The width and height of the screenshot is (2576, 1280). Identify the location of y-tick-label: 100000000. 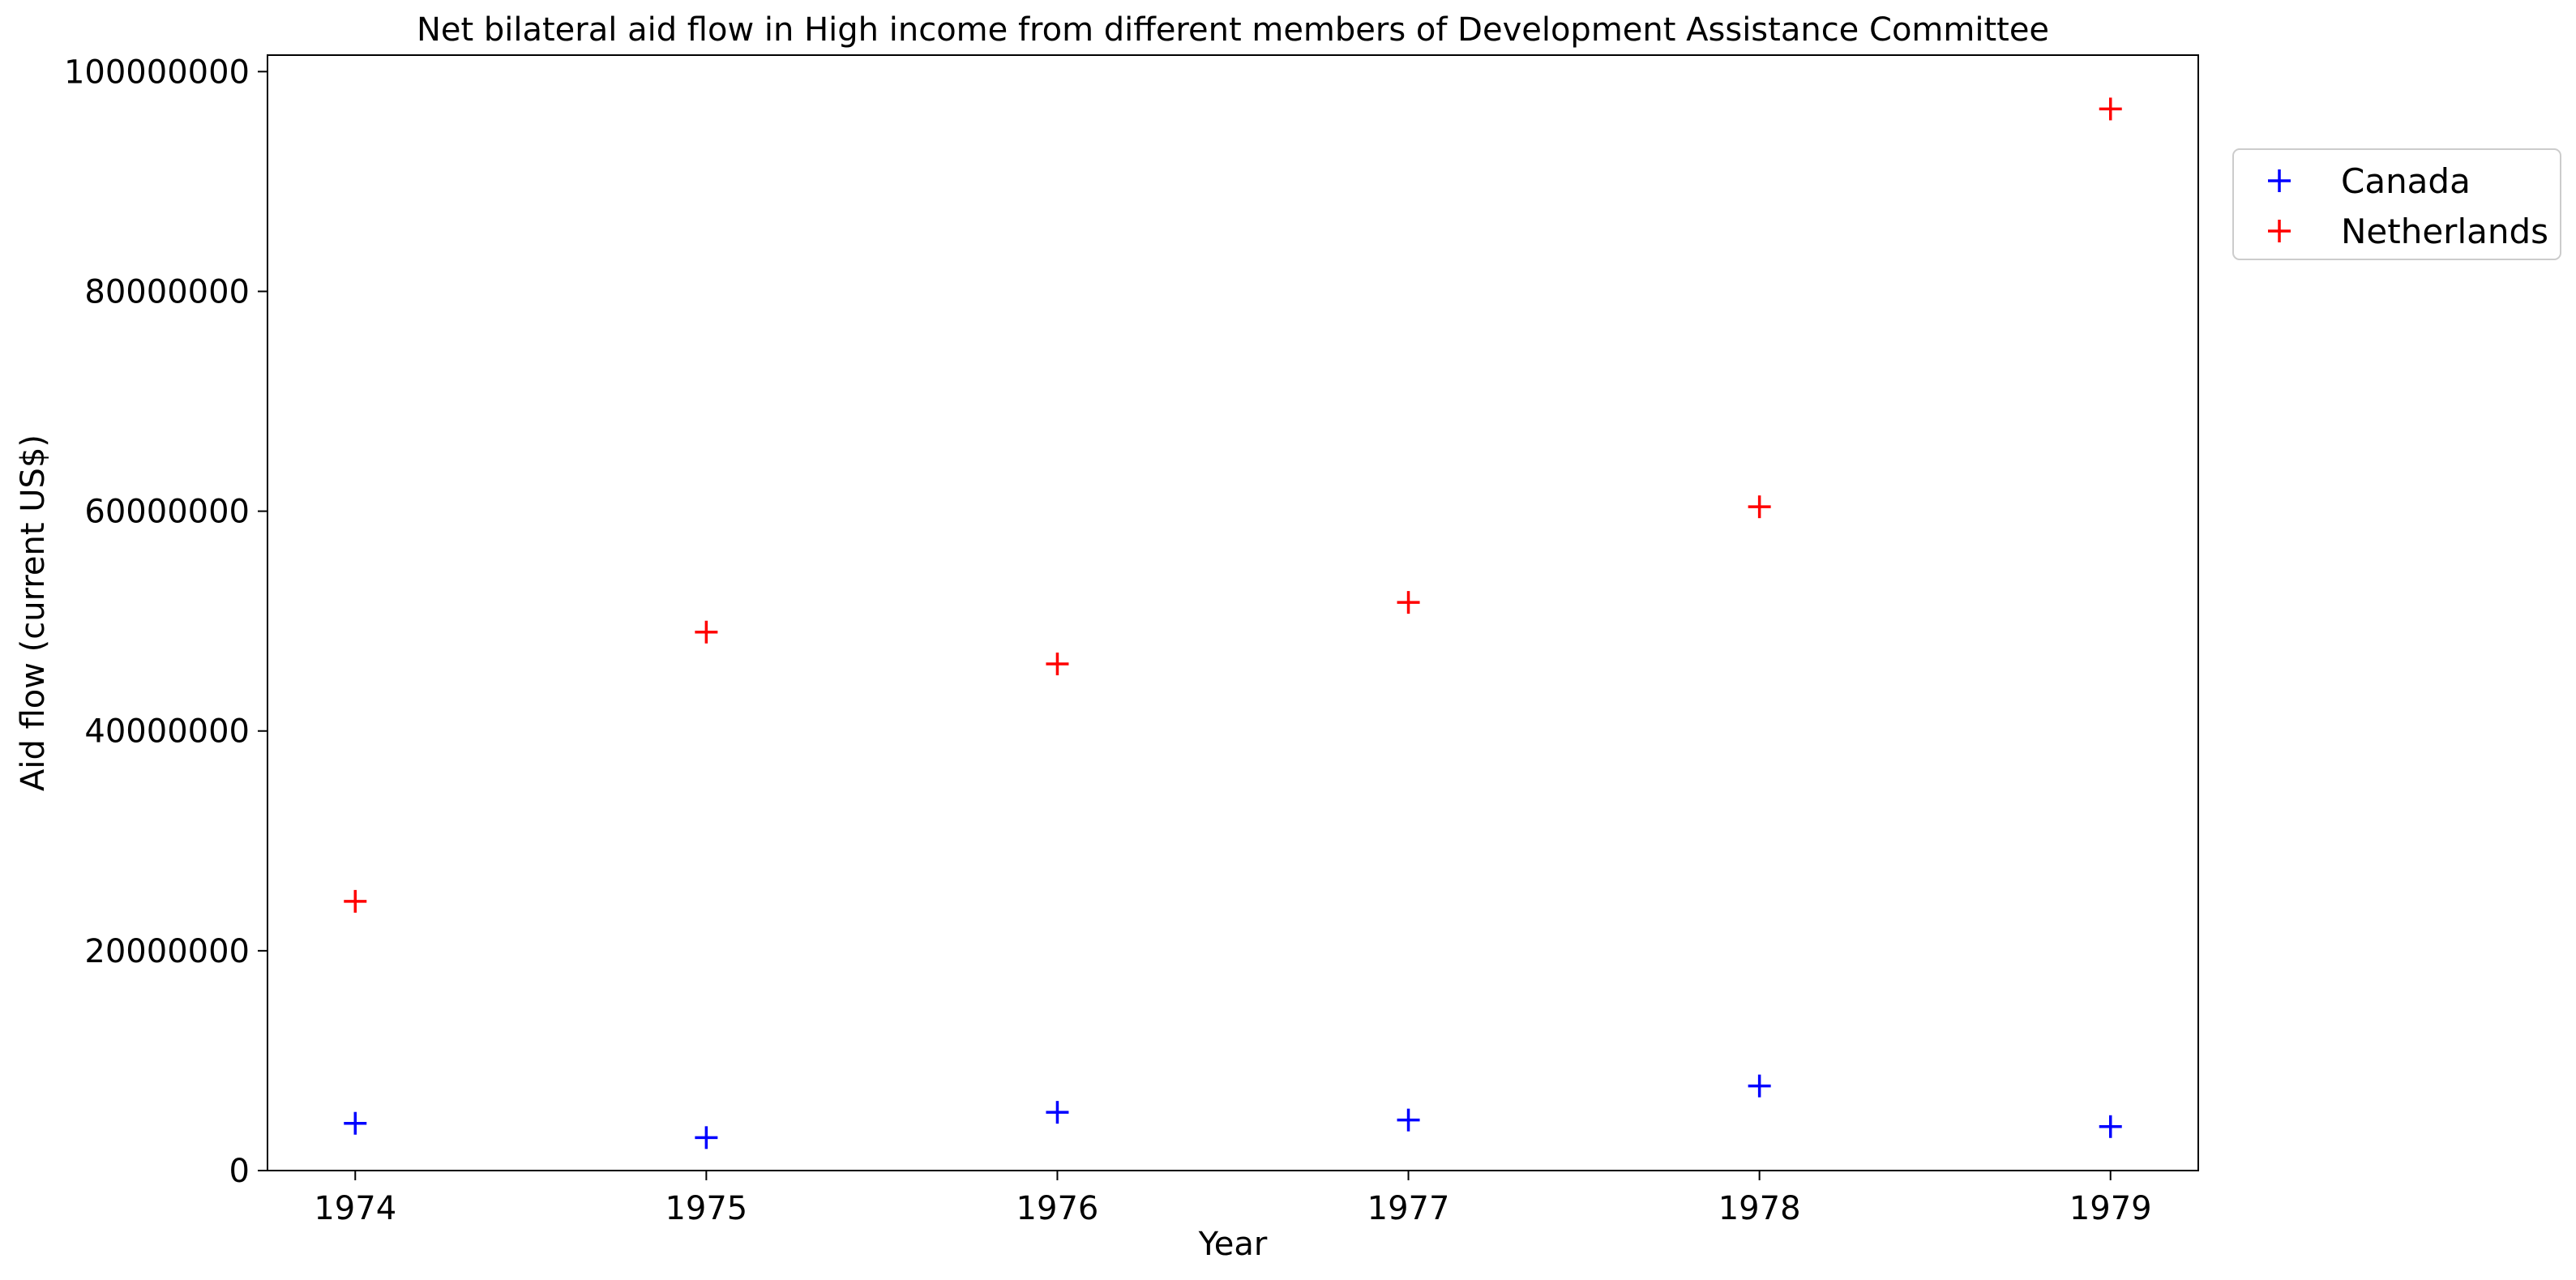
(157, 72).